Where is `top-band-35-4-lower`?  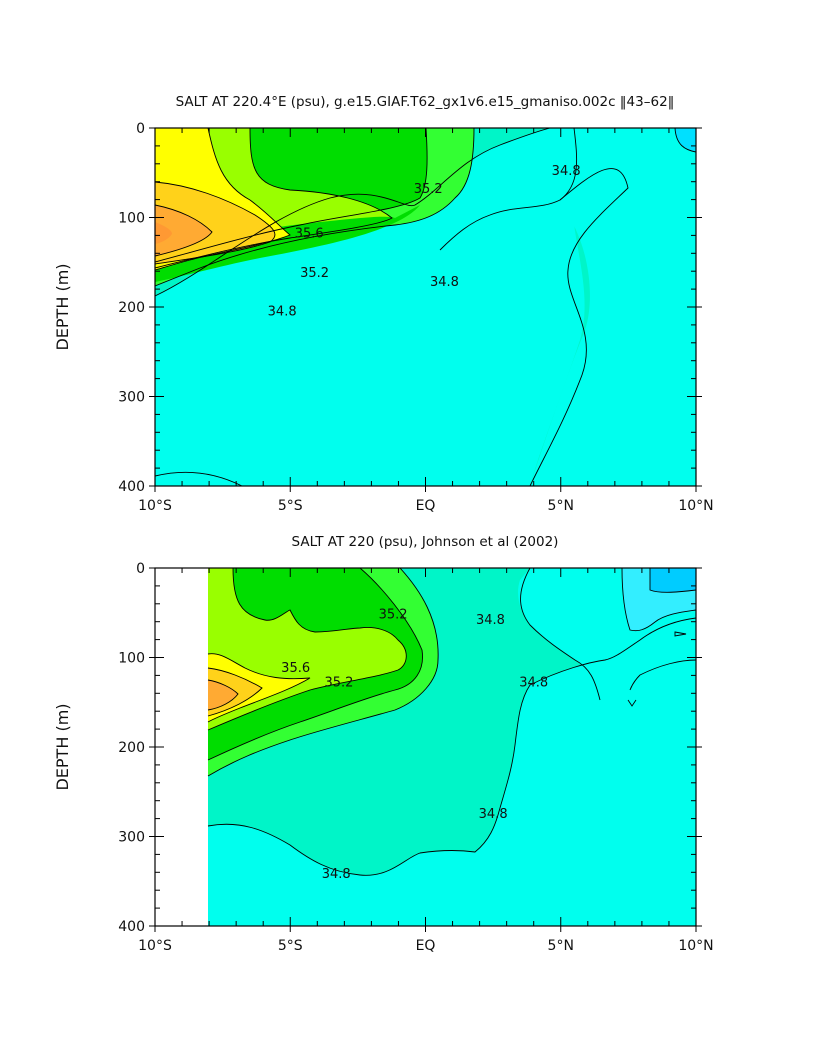
top-band-35-4-lower is located at coordinates (287, 243).